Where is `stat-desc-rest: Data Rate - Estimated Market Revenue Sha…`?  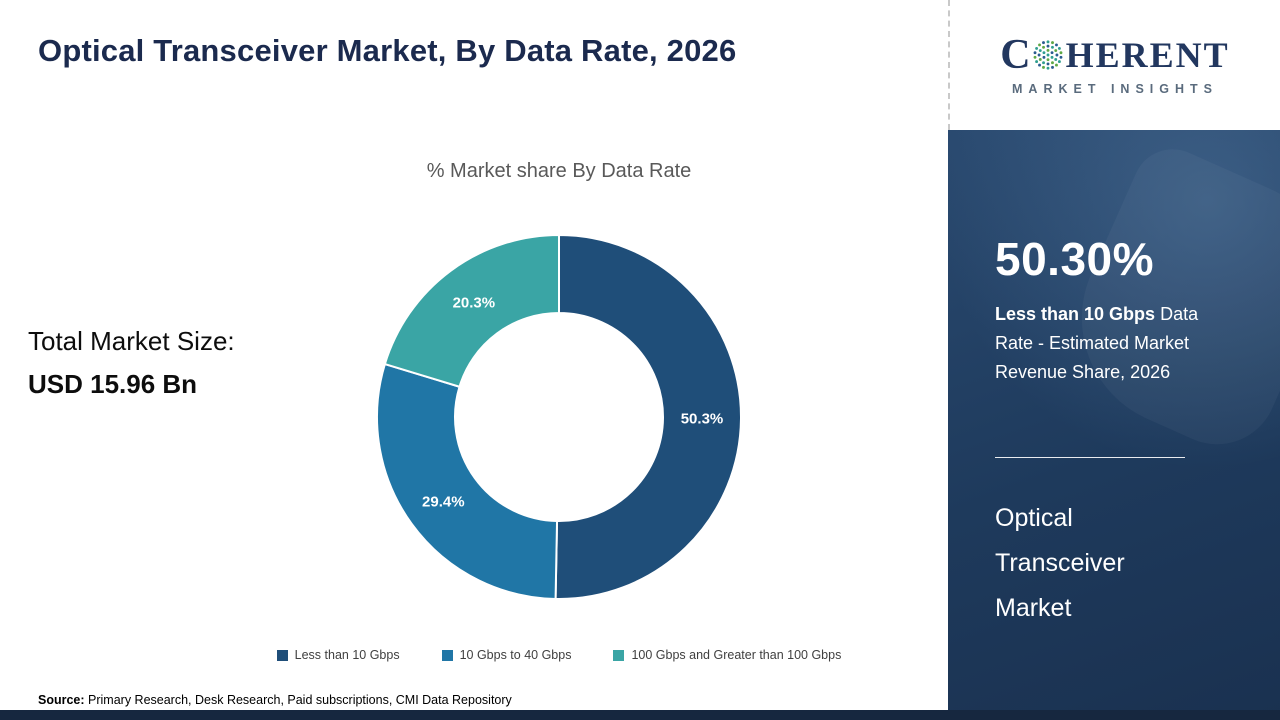 stat-desc-rest: Data Rate - Estimated Market Revenue Sha… is located at coordinates (1097, 343).